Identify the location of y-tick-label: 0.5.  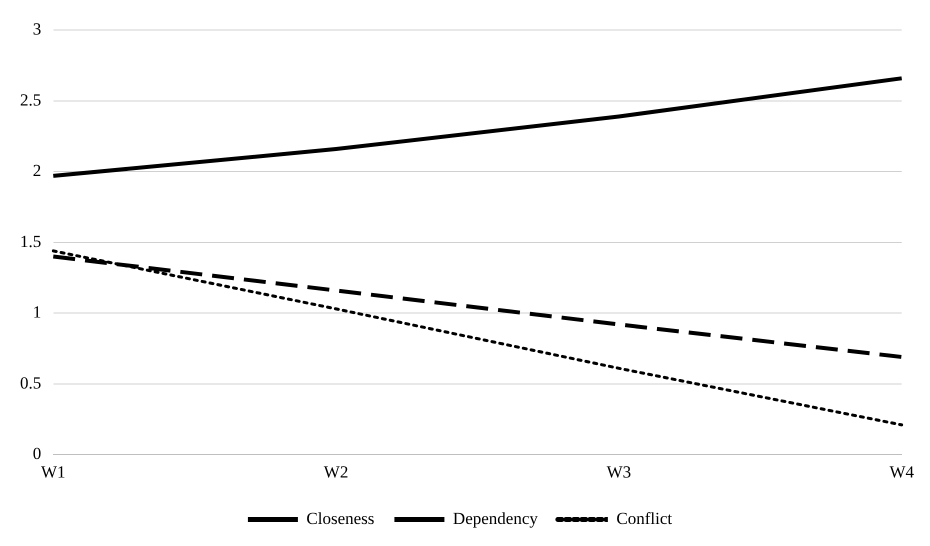
(31, 382).